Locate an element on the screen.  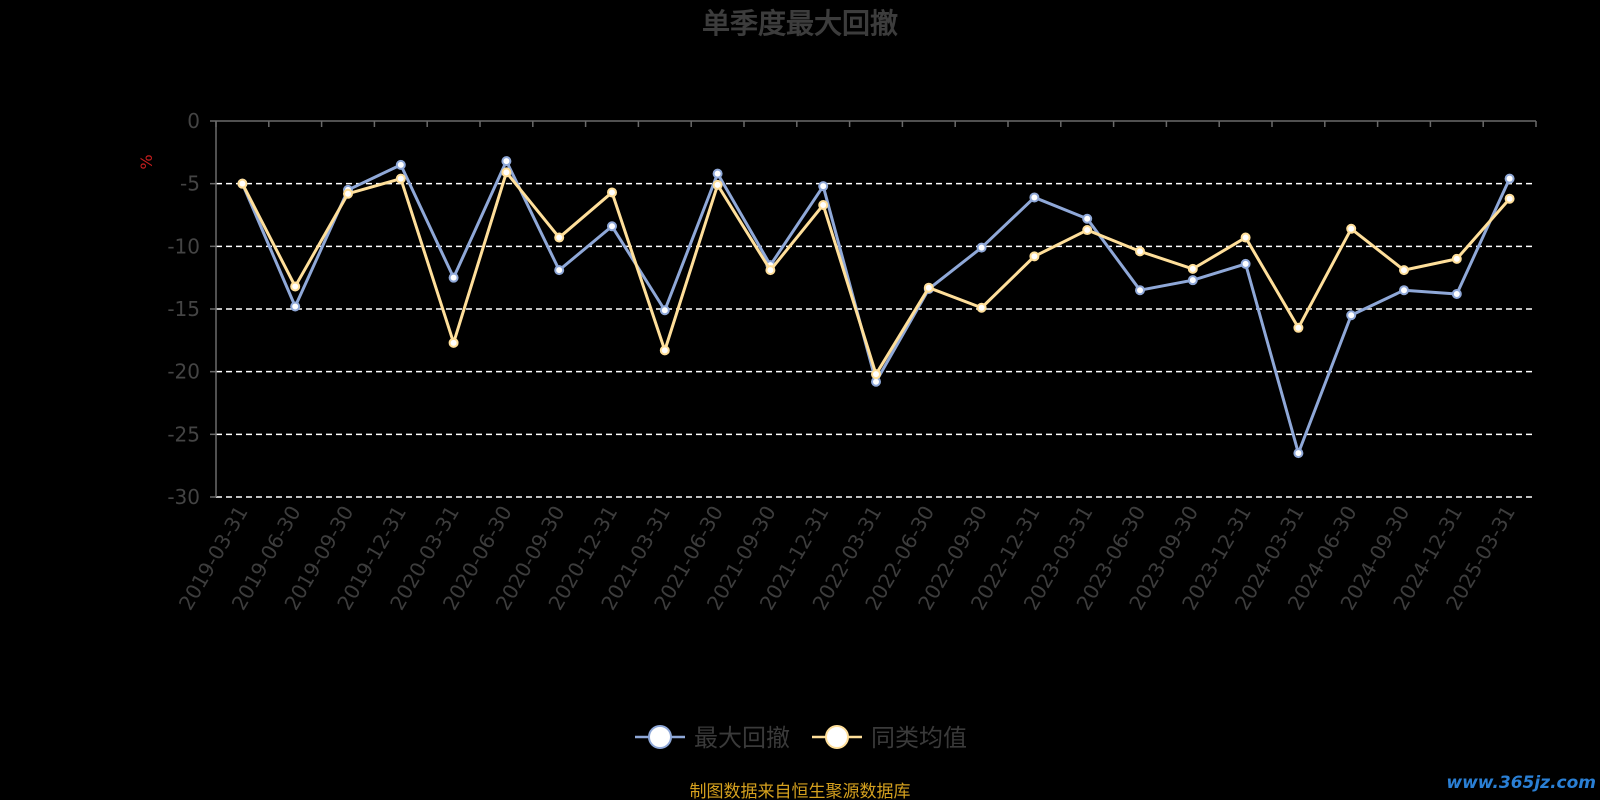
chart-title: 单季度最大回撤 is located at coordinates (800, 23).